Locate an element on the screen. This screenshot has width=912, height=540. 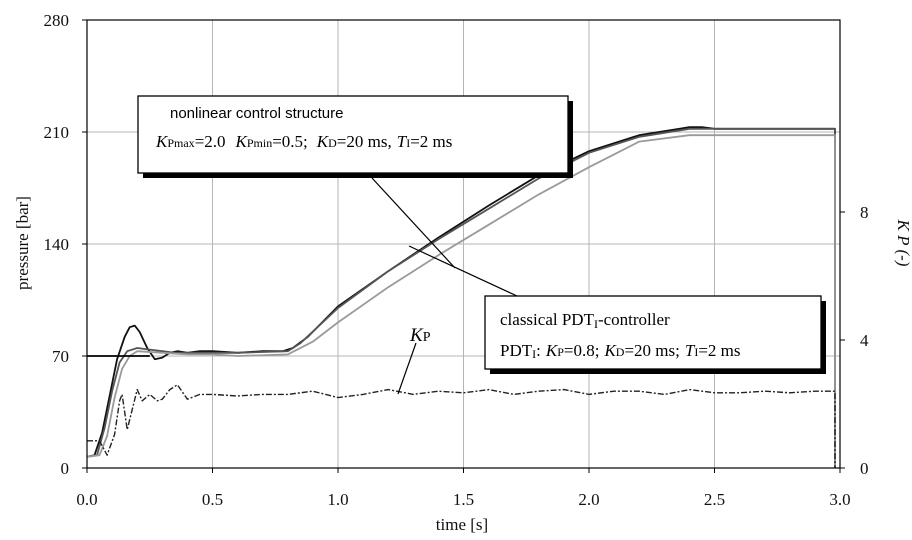
y-tick-label-left: 140 is located at coordinates (57, 244).